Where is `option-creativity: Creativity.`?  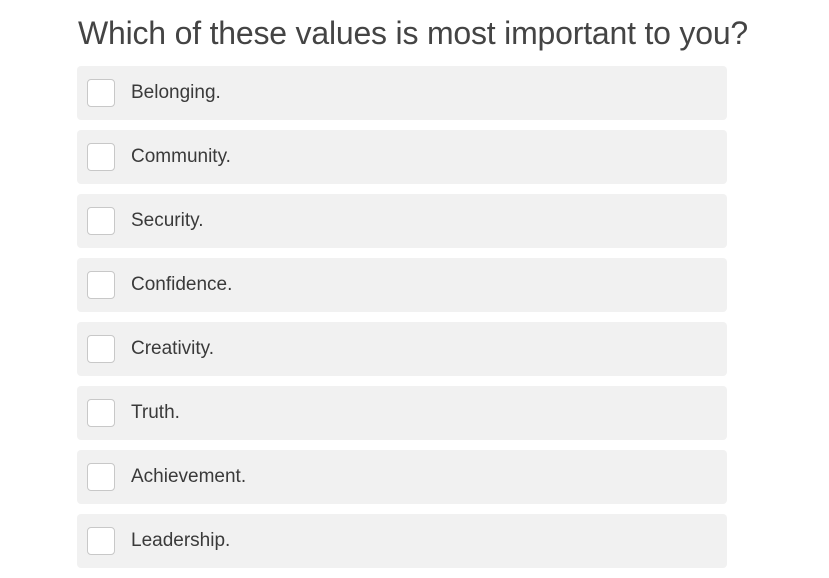
option-creativity: Creativity. is located at coordinates (402, 349).